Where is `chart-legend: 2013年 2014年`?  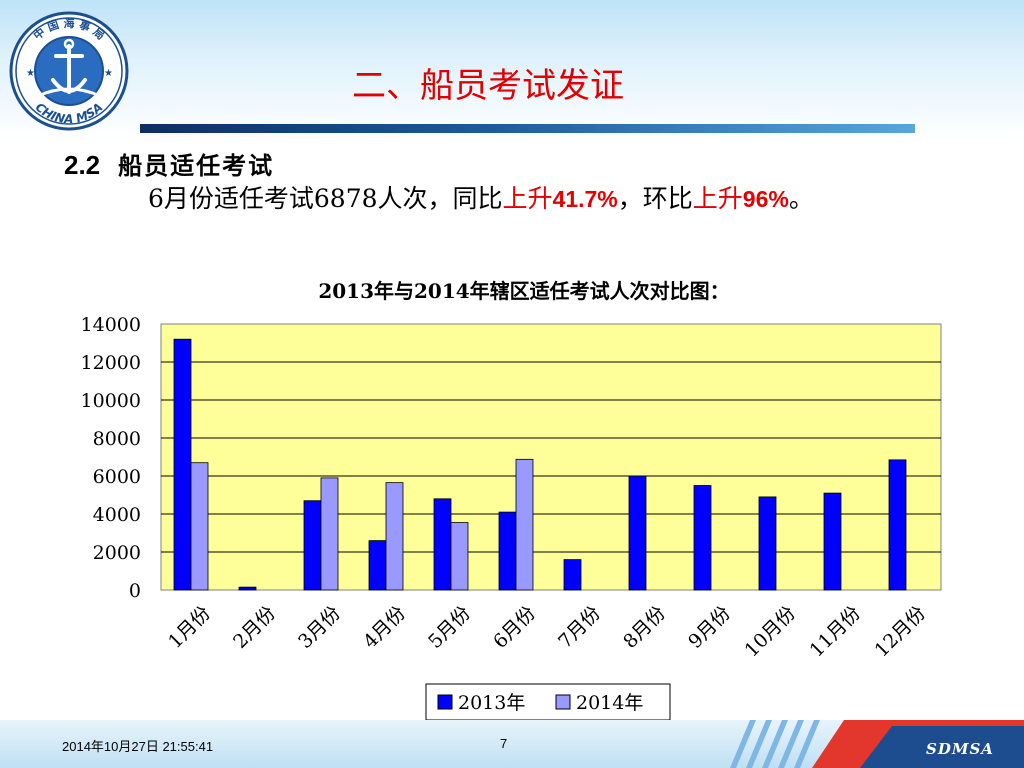
chart-legend: 2013年 2014年 is located at coordinates (548, 702).